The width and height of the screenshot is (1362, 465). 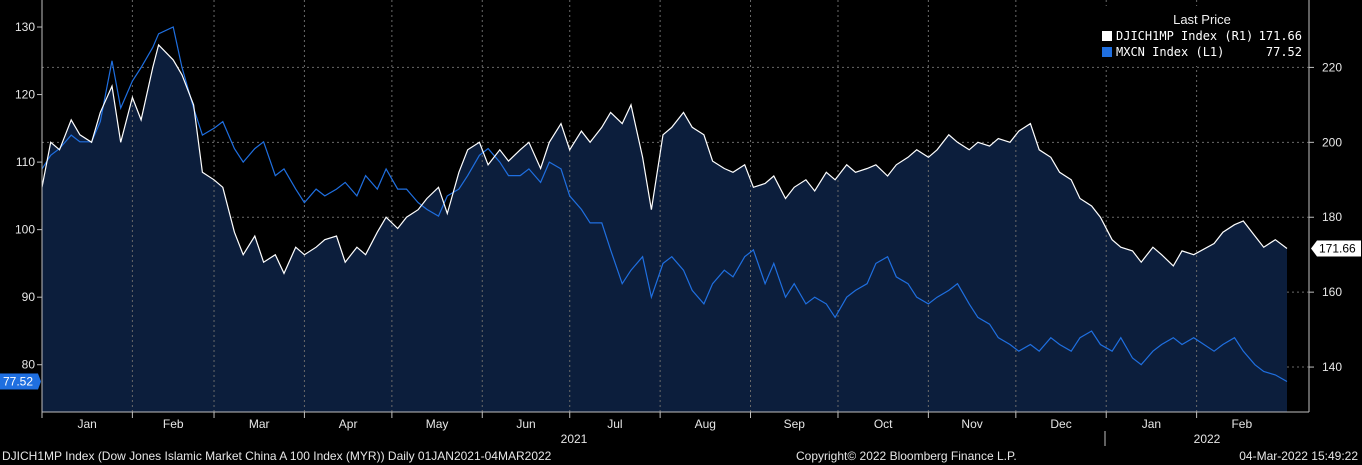 What do you see at coordinates (1280, 36) in the screenshot?
I see `legend-item-value: 171.66` at bounding box center [1280, 36].